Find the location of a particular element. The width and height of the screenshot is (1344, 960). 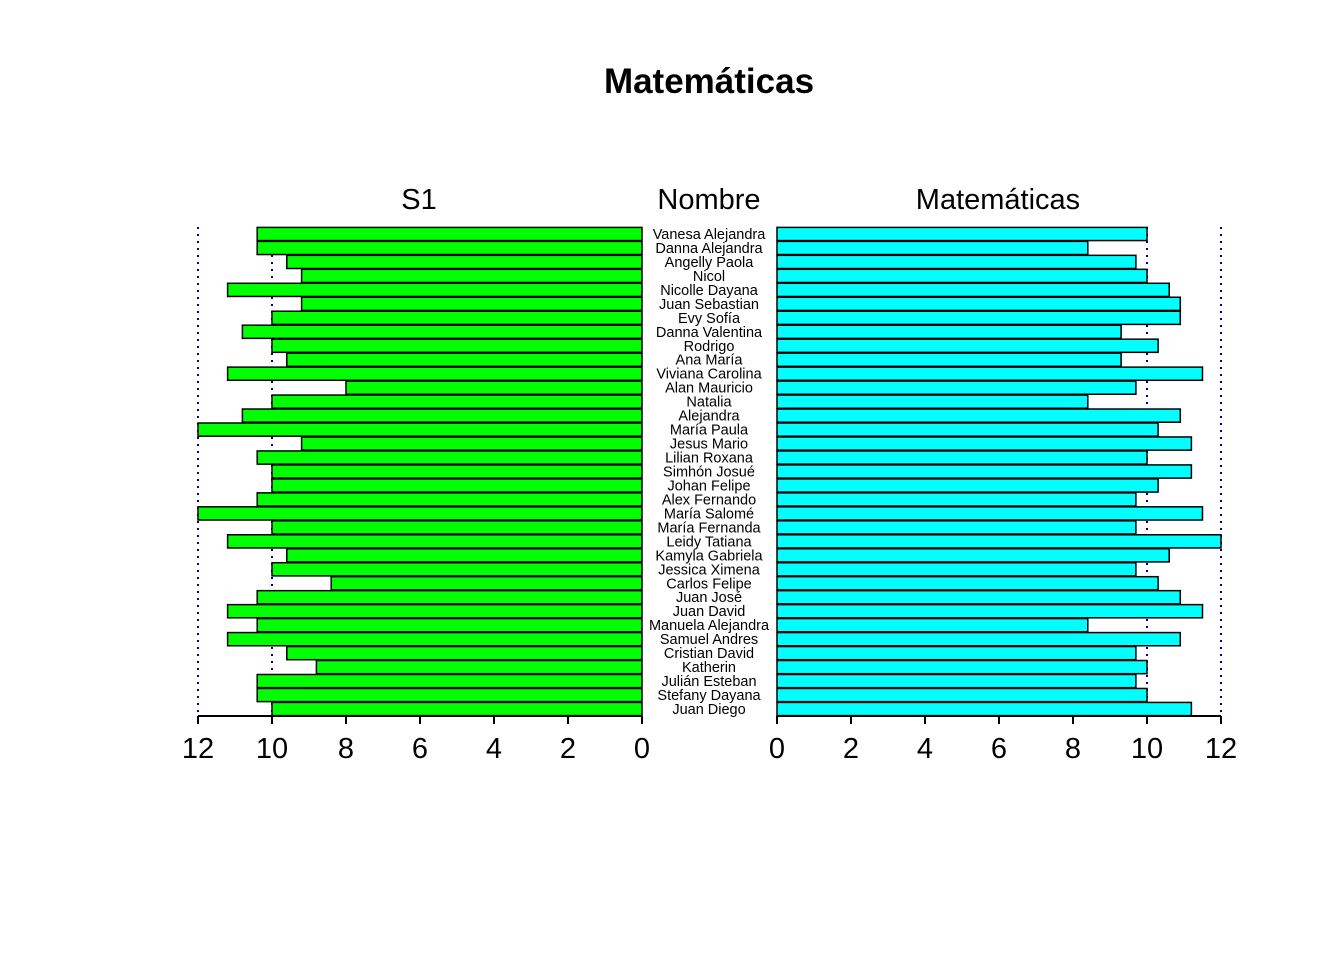

category-label: Lilian Roxana is located at coordinates (709, 459).